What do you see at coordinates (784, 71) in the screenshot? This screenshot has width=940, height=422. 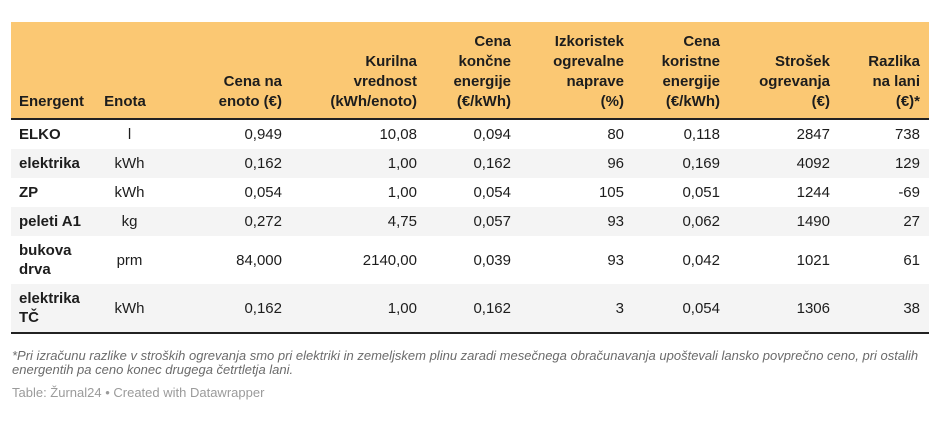 I see `column-header: Strošek ogrevanja (€)` at bounding box center [784, 71].